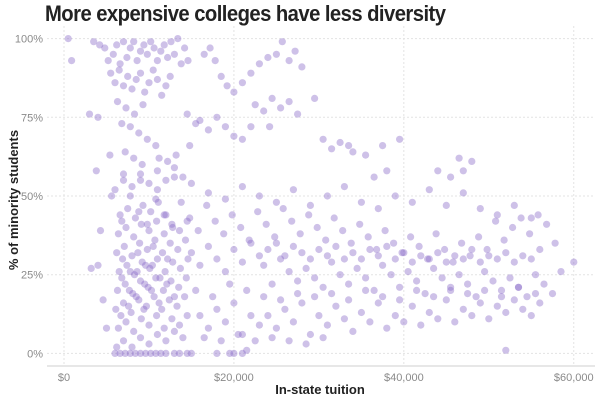 This screenshot has width=600, height=400. I want to click on y-axis-label: % of minority students, so click(13, 200).